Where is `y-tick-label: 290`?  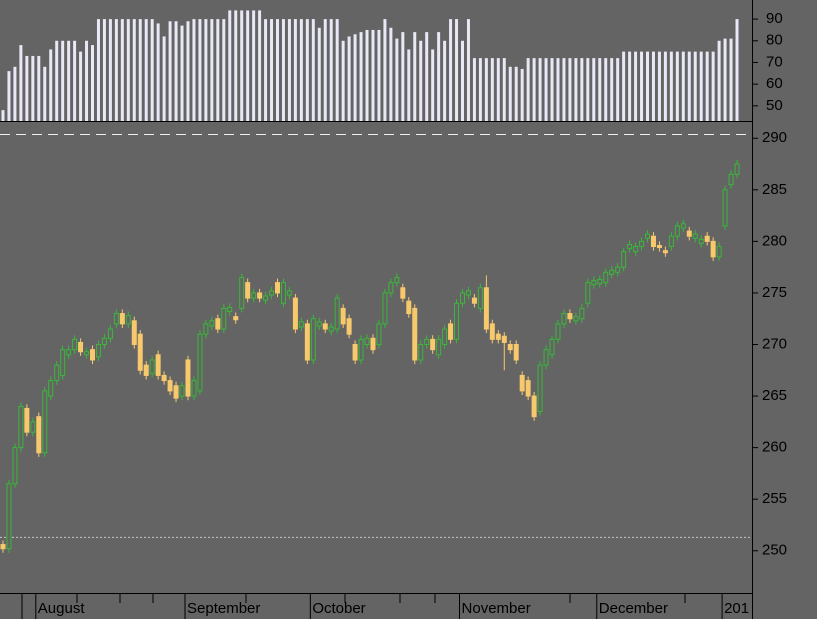 y-tick-label: 290 is located at coordinates (774, 137).